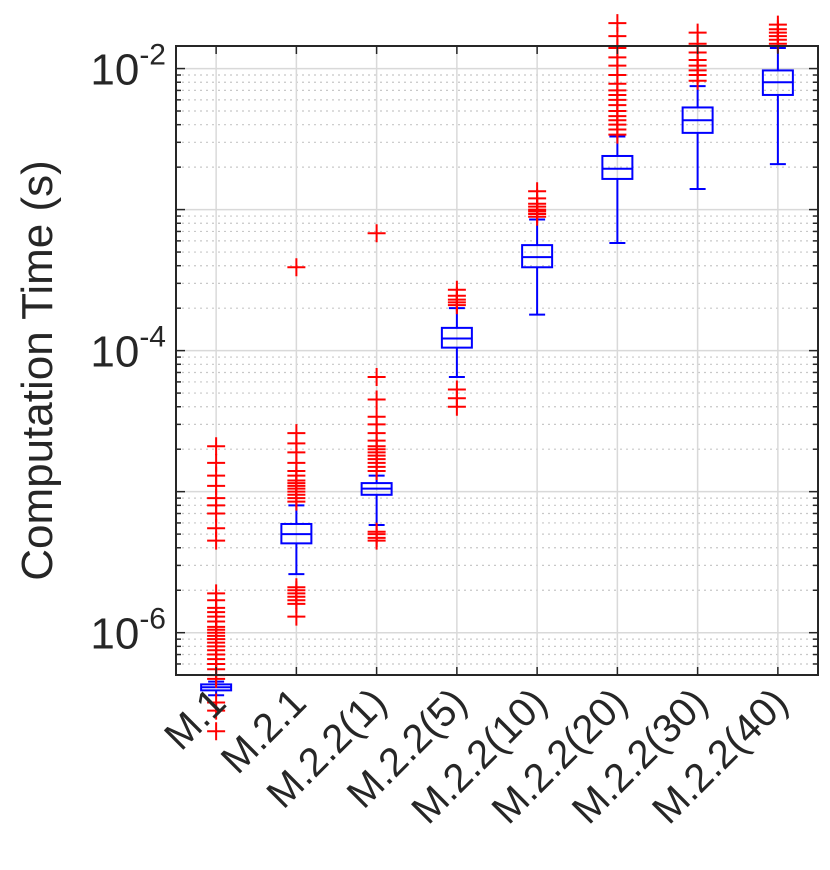 This screenshot has width=830, height=870. What do you see at coordinates (152, 619) in the screenshot?
I see `y-tick-label-exponent: -6` at bounding box center [152, 619].